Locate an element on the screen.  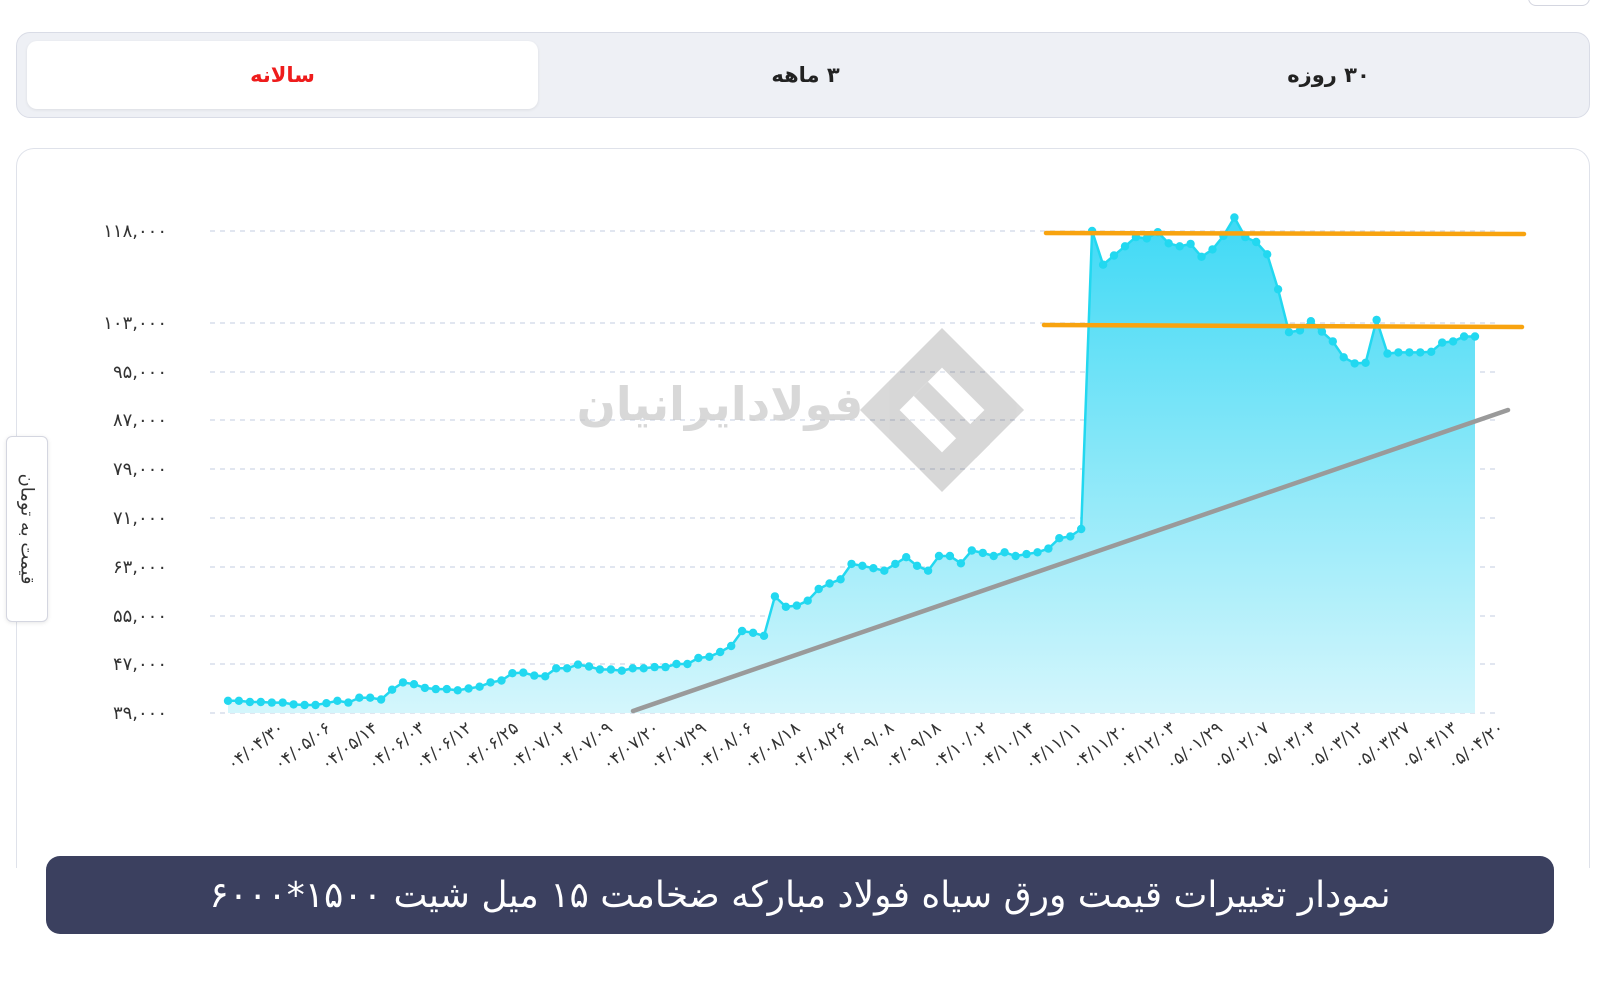
tab-30-days: ۳۰ روزه is located at coordinates (1328, 75).